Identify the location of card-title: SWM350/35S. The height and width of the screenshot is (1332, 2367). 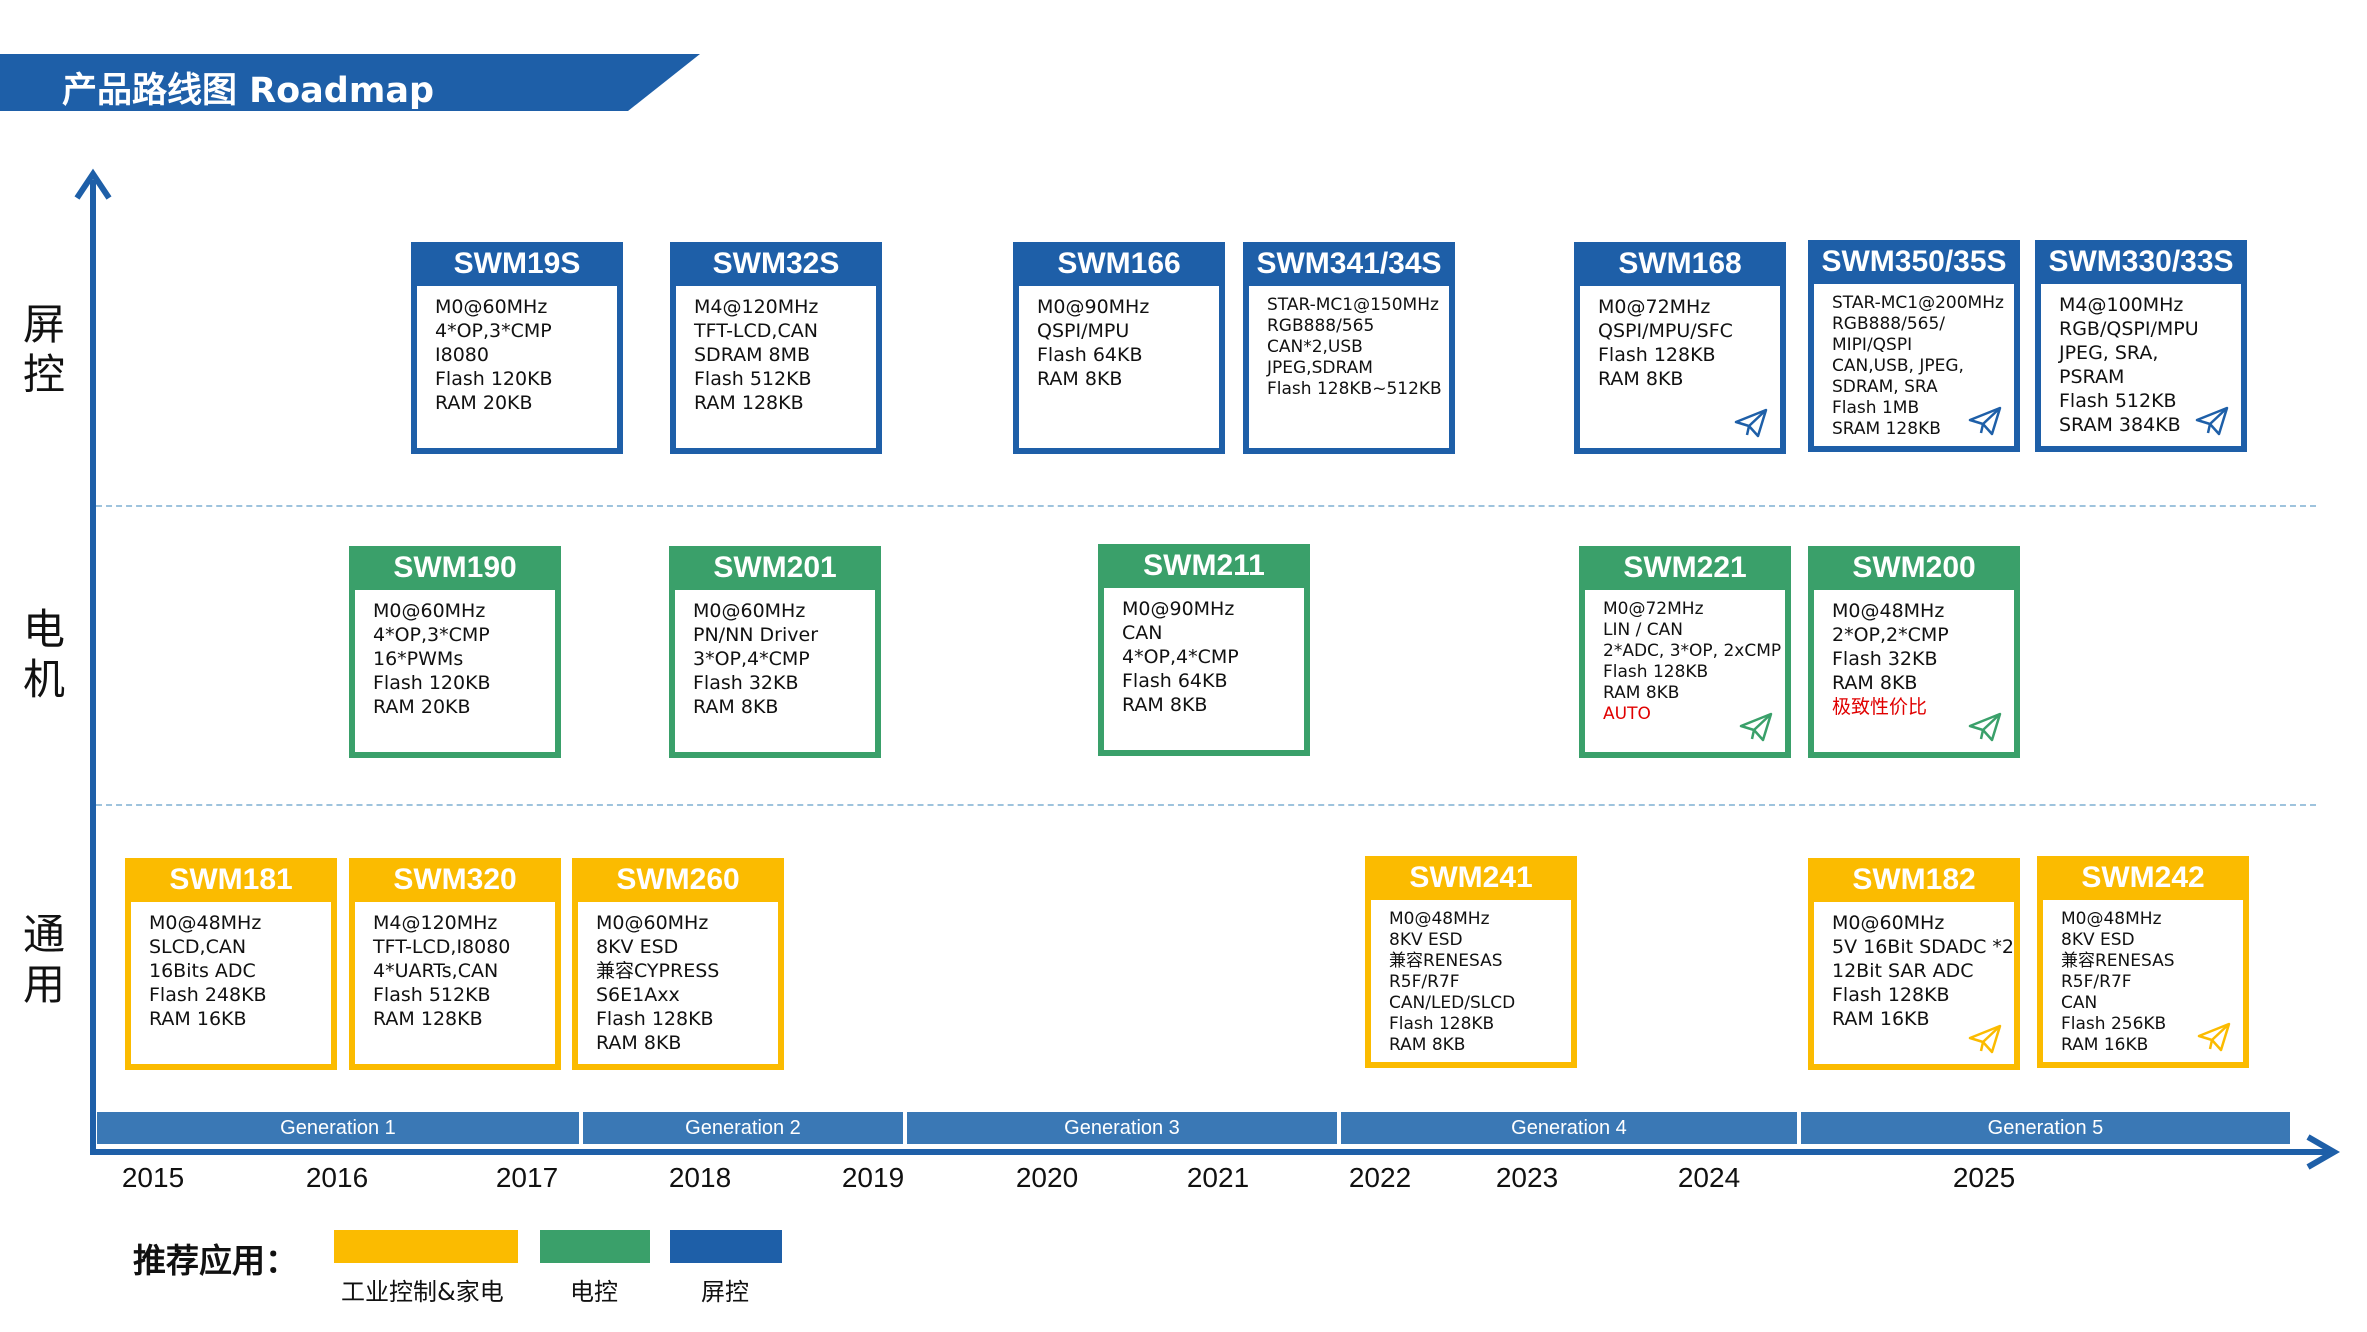
(1914, 261).